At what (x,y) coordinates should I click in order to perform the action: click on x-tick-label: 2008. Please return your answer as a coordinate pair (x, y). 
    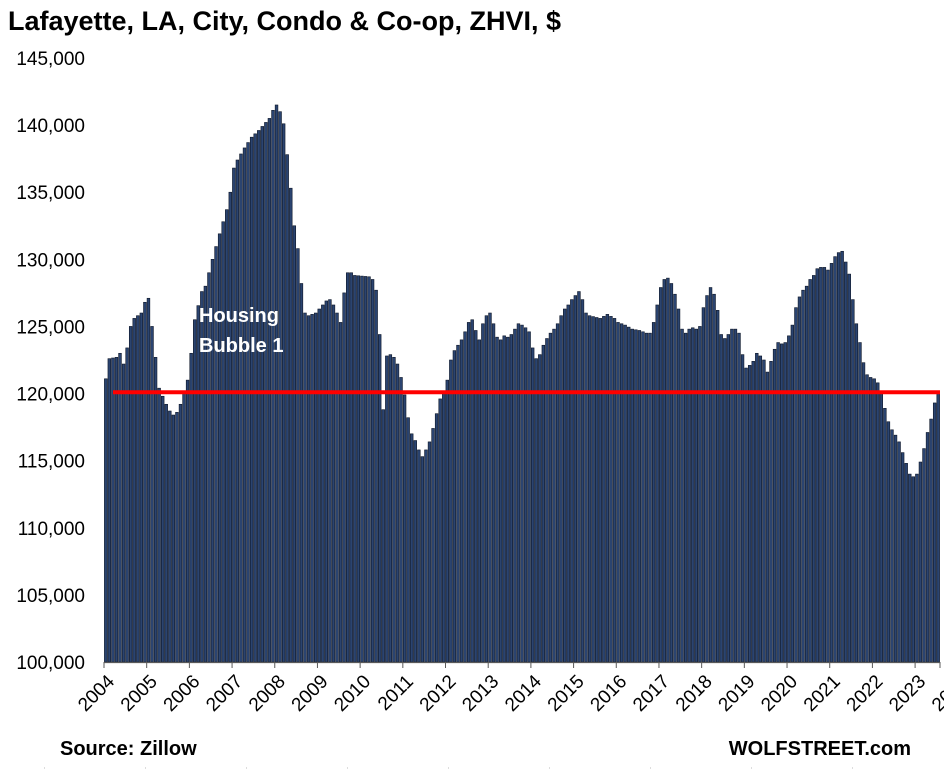
    Looking at the image, I should click on (267, 693).